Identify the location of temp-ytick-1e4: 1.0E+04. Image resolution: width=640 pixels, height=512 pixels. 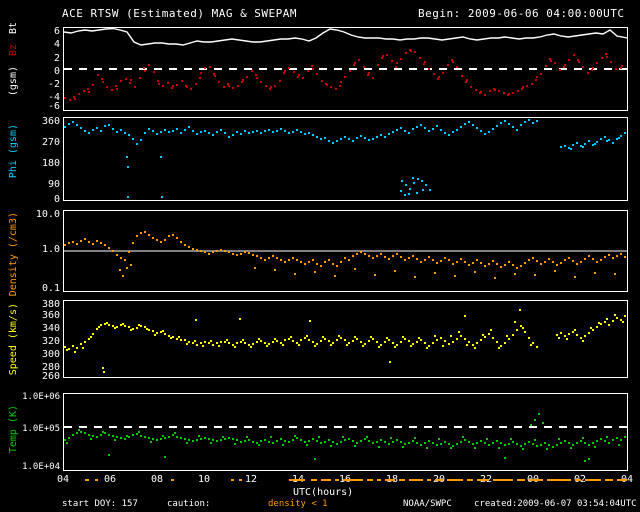
(41, 467).